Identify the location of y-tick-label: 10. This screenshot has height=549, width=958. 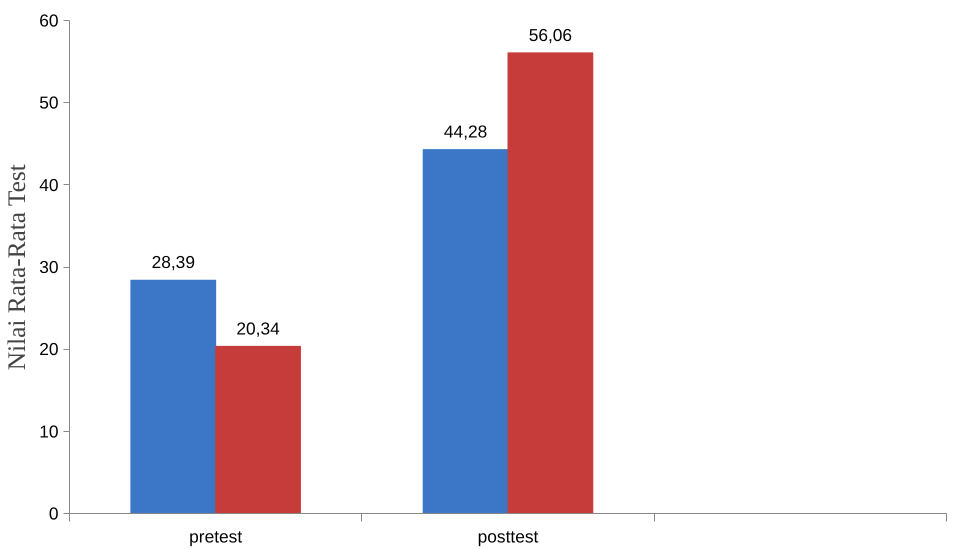
(49, 431).